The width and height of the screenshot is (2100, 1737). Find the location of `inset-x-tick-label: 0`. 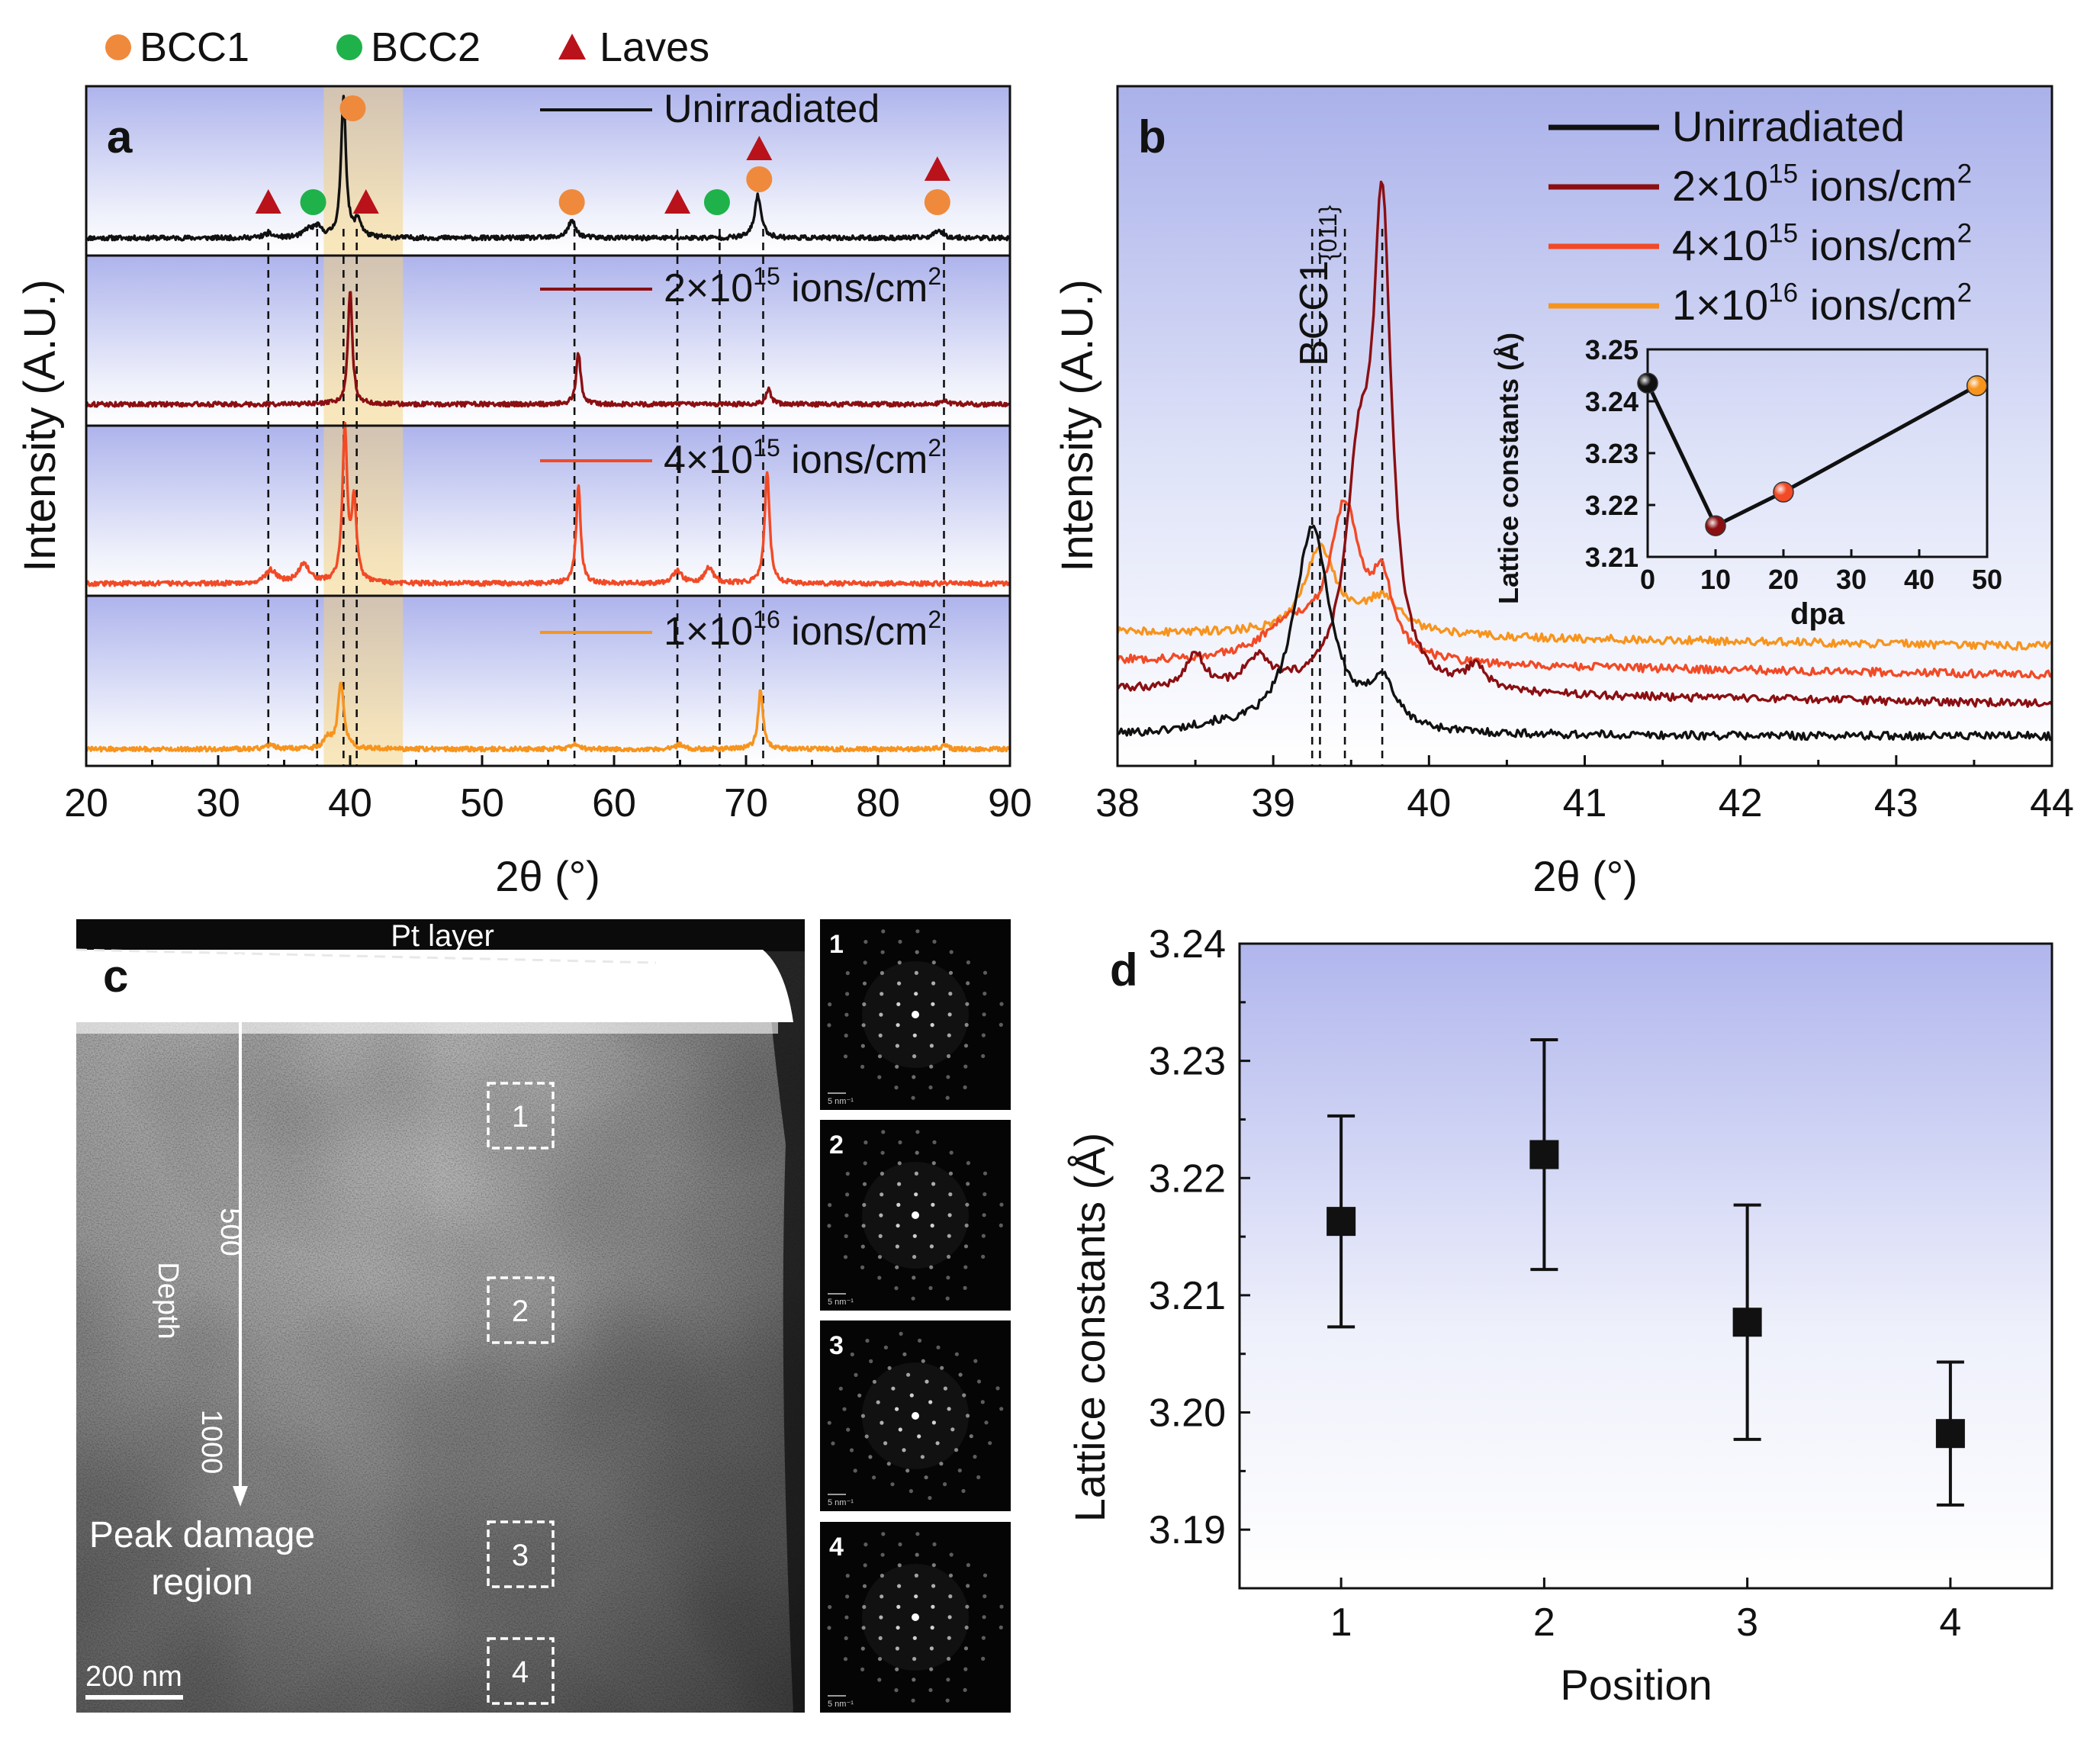

inset-x-tick-label: 0 is located at coordinates (1647, 579).